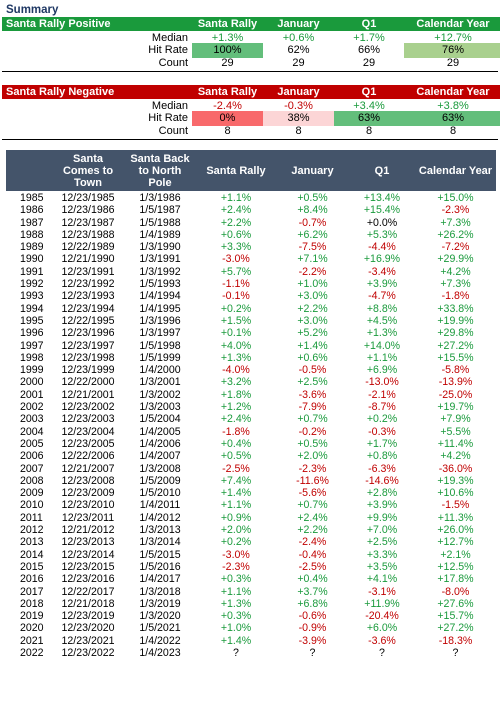  I want to click on cell-santa-comes: 12/23/2008, so click(88, 480).